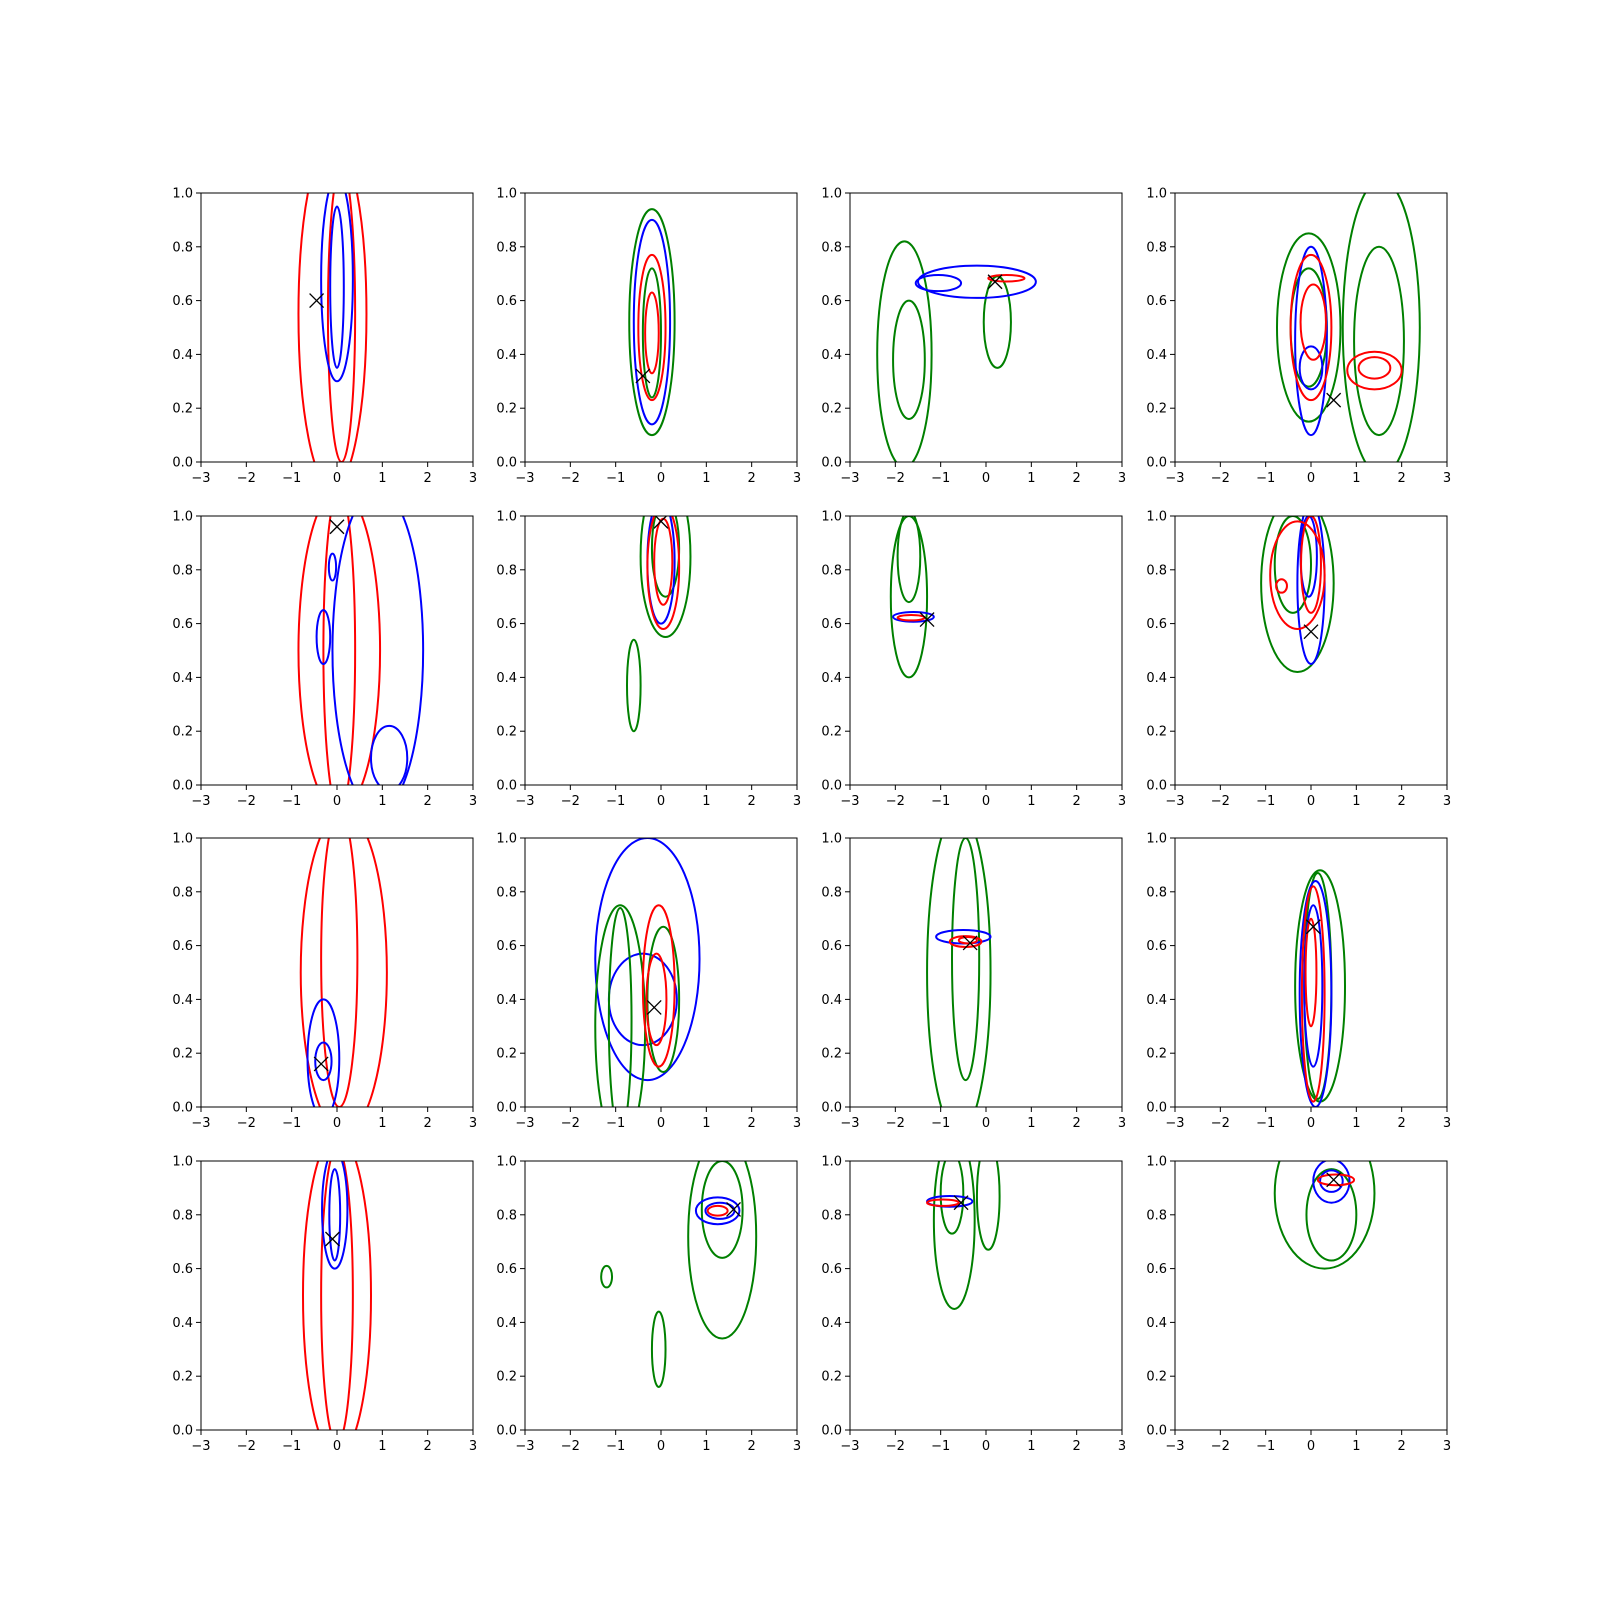 Image resolution: width=1600 pixels, height=1600 pixels. Describe the element at coordinates (324, 1305) in the screenshot. I see `subplot-13: −3 −2 −1 0 1 2 3 0.0 0.2 0.4 0.6 0.8 1.0` at that location.